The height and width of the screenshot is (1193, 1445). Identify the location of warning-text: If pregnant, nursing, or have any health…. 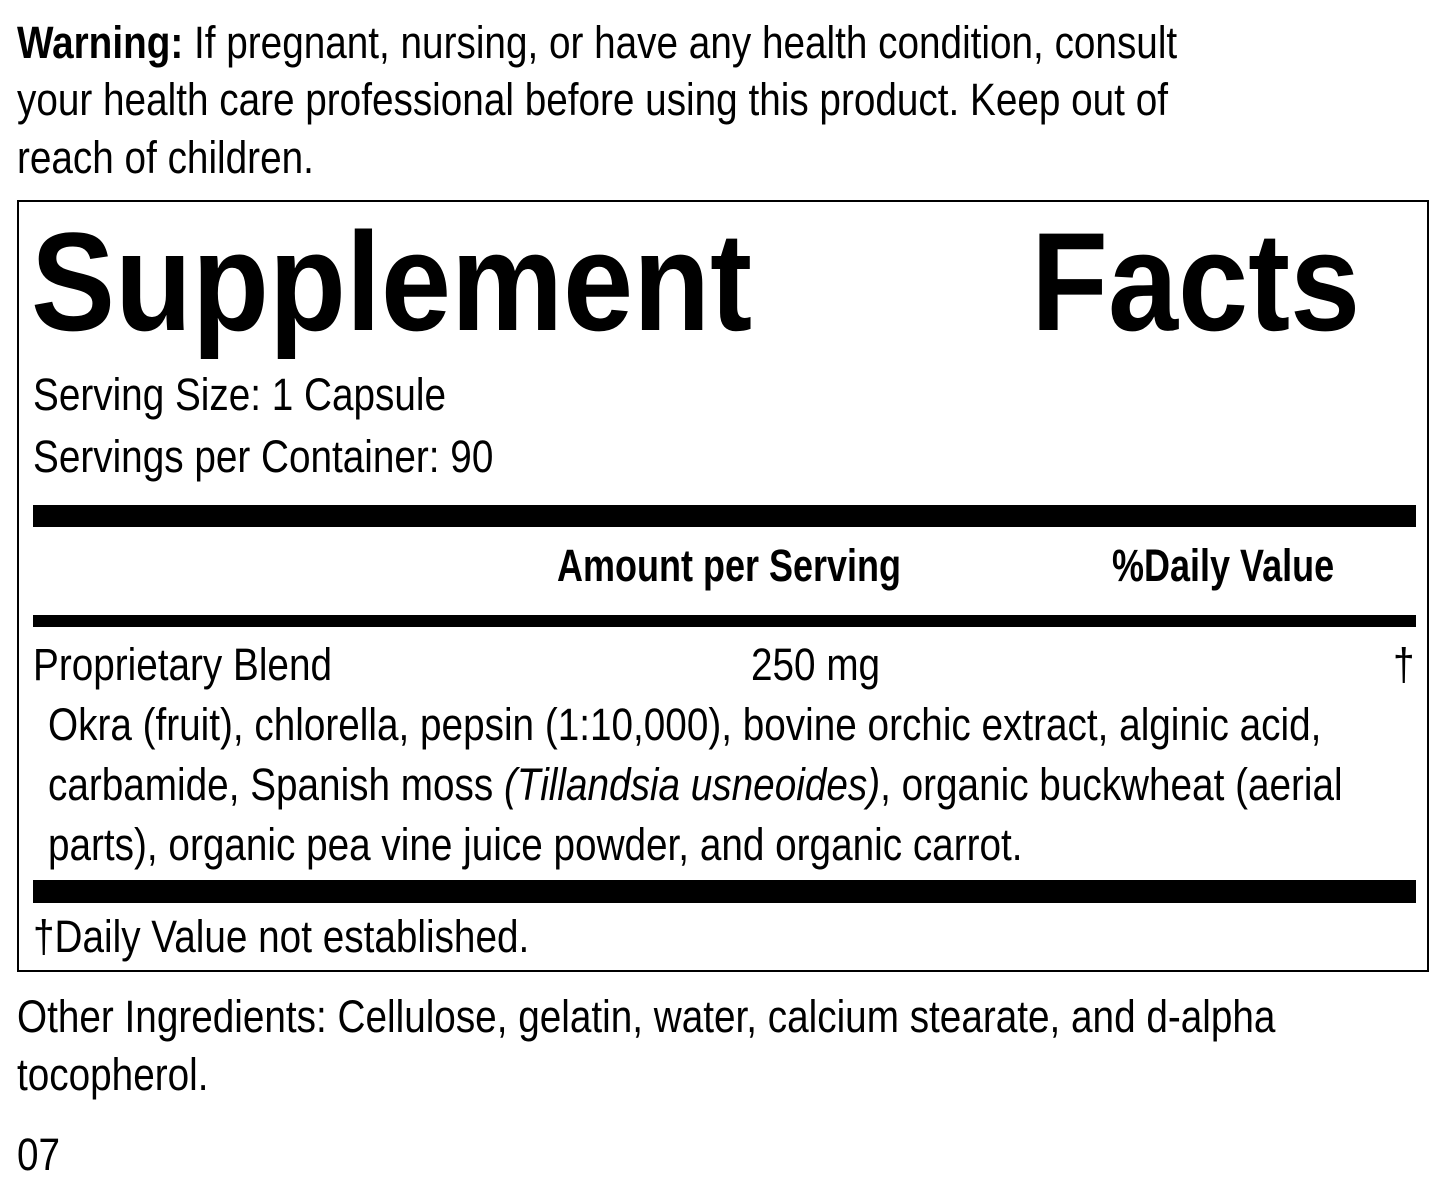
(685, 42).